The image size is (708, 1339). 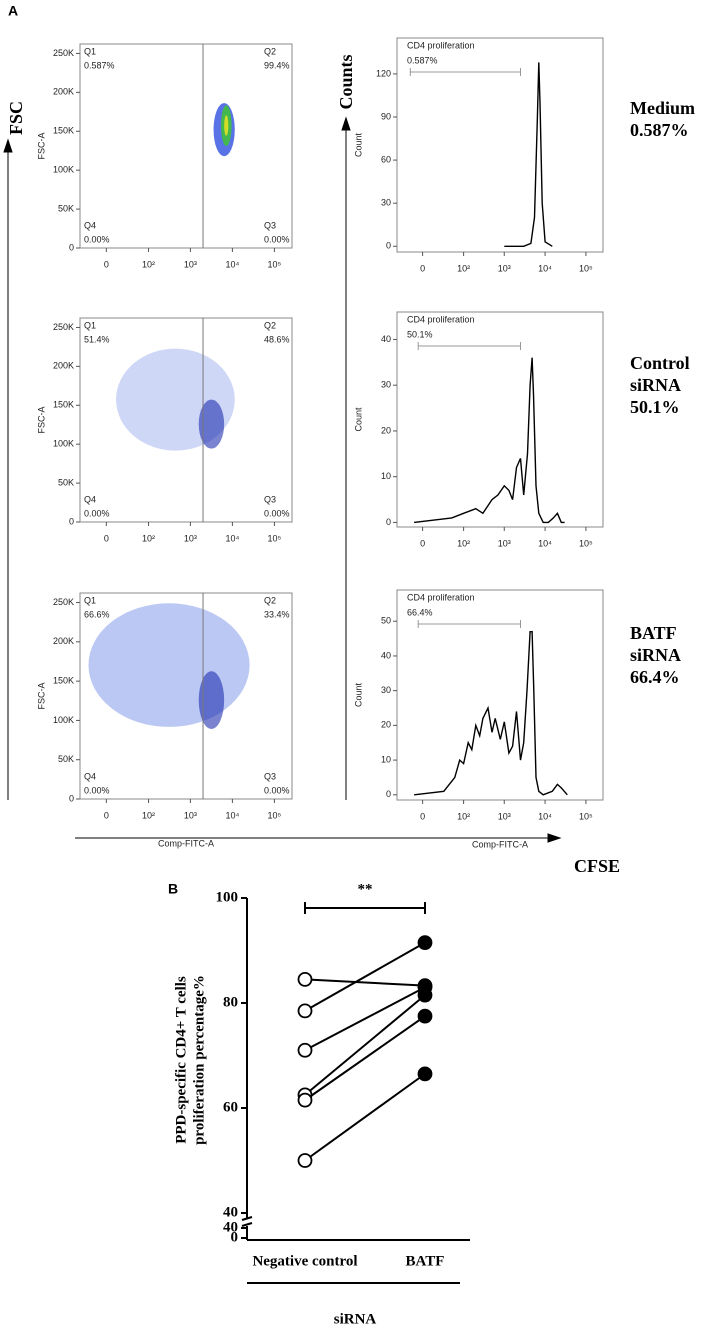 What do you see at coordinates (99, 65) in the screenshot?
I see `quadrant-value: 0.587%` at bounding box center [99, 65].